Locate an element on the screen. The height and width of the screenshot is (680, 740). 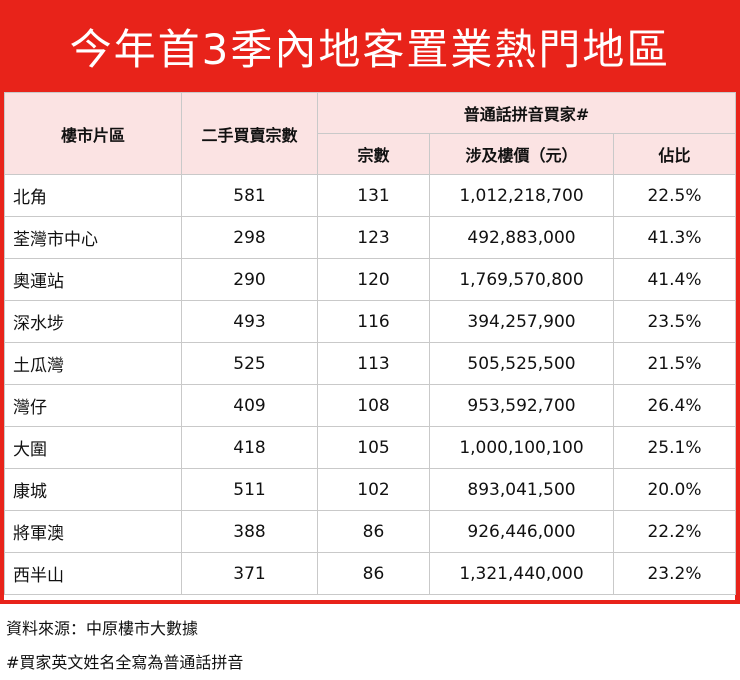
cell-secondhand: 409 is located at coordinates (249, 405).